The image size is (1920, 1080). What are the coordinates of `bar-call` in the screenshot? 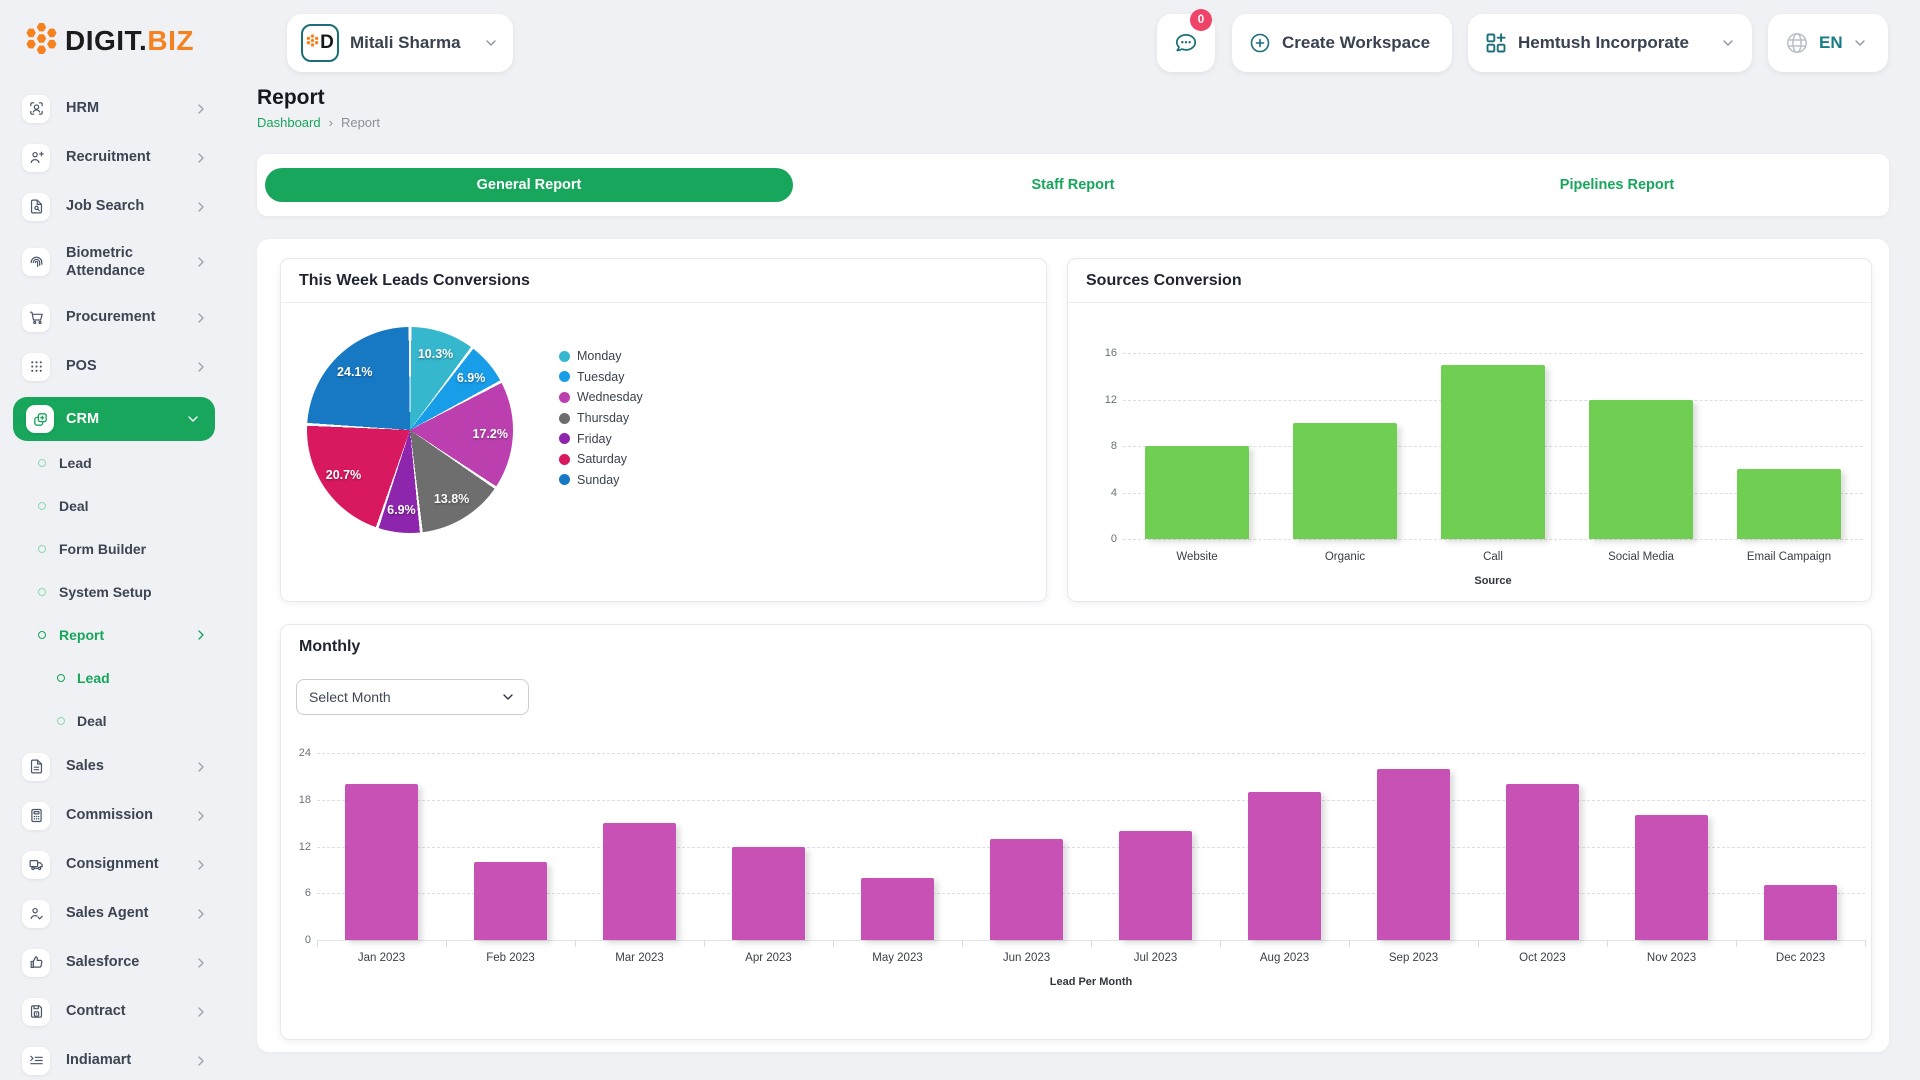 It's located at (1493, 451).